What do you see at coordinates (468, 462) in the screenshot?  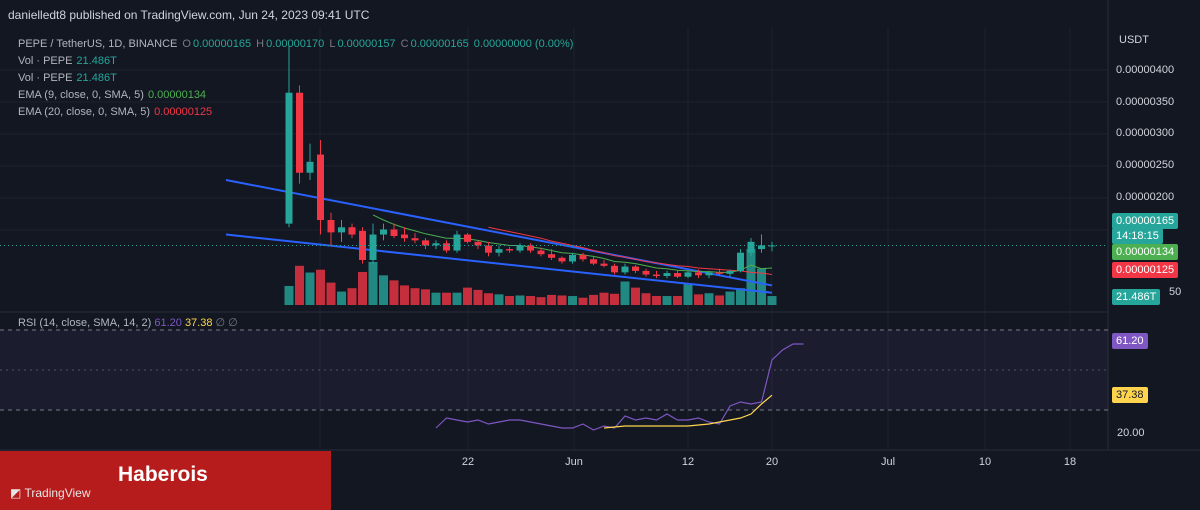 I see `time-tick: 22` at bounding box center [468, 462].